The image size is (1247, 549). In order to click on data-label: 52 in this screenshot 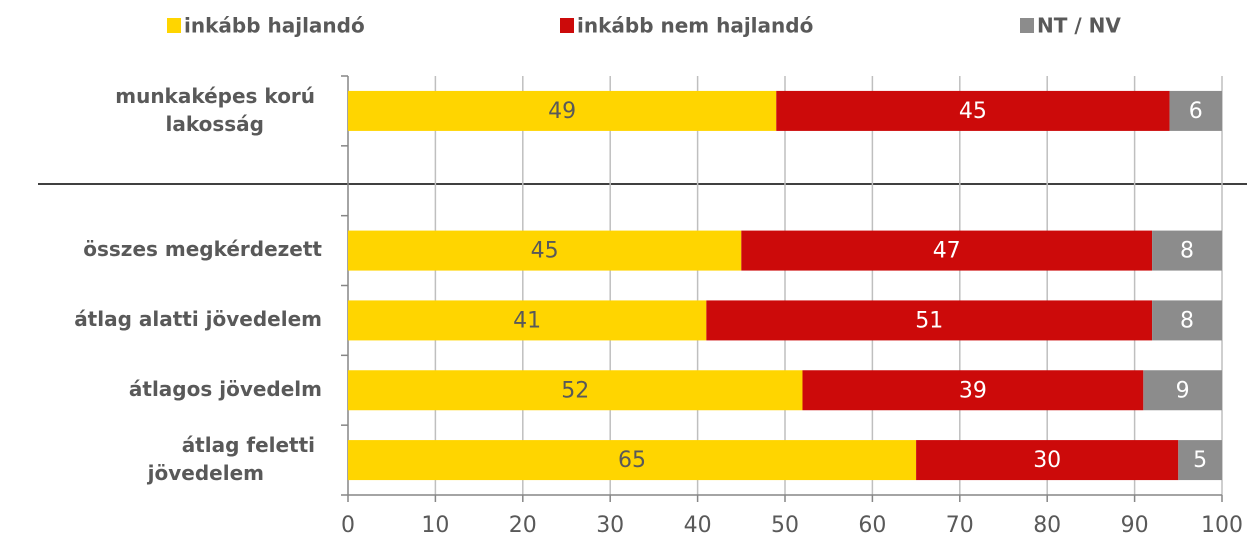, I will do `click(575, 390)`.